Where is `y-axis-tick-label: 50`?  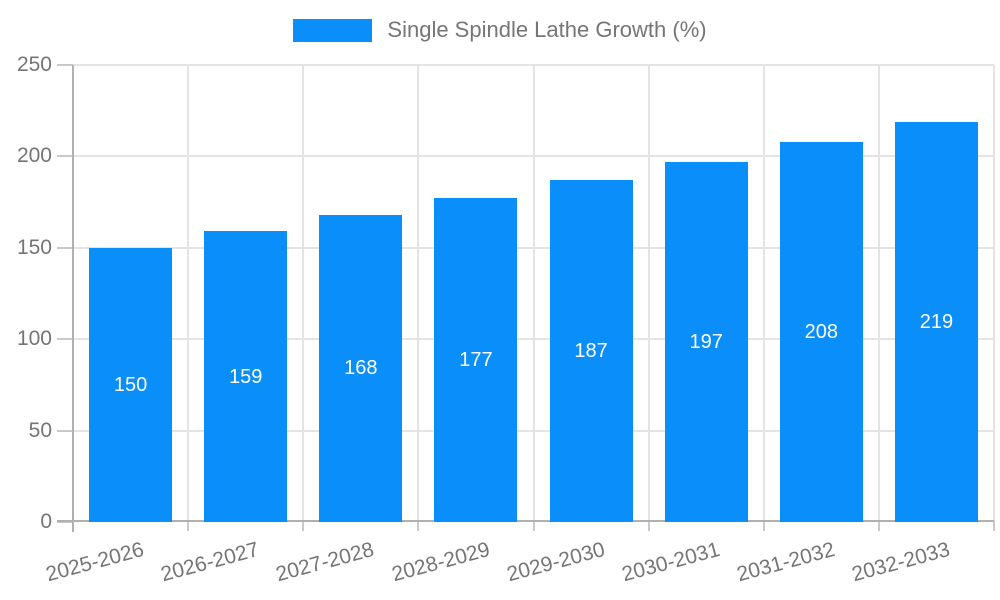
y-axis-tick-label: 50 is located at coordinates (40, 430).